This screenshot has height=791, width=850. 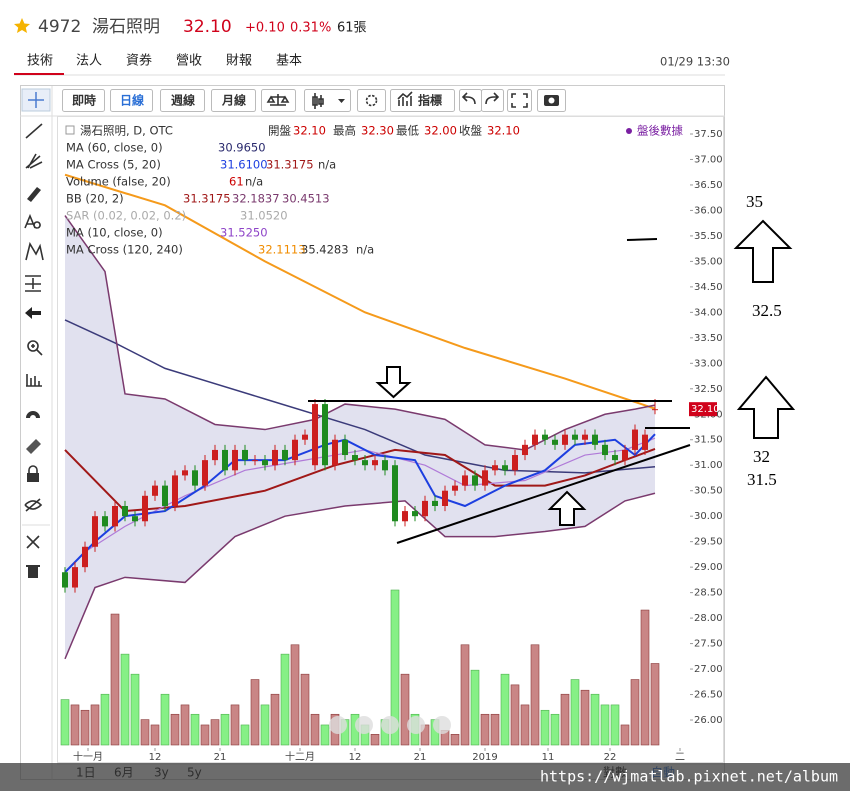 I want to click on gear-icon, so click(x=371, y=100).